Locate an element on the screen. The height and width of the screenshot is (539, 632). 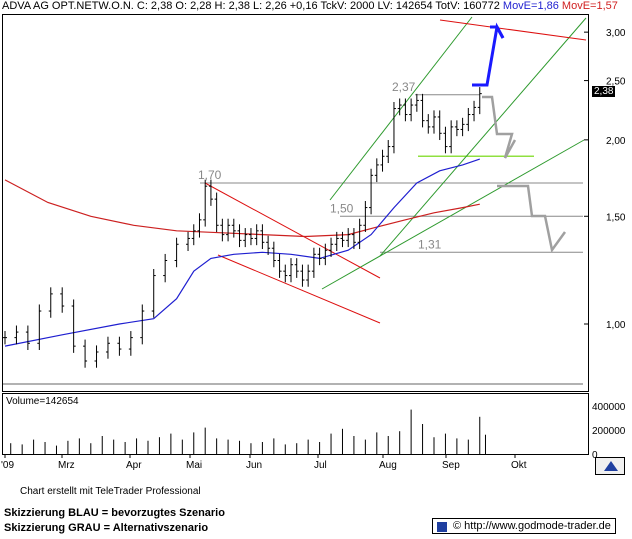
website-logo-icon is located at coordinates (442, 527).